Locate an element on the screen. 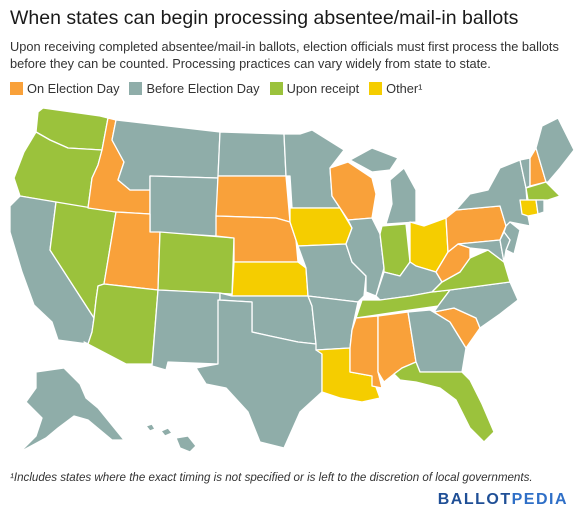  state-IL is located at coordinates (365, 257).